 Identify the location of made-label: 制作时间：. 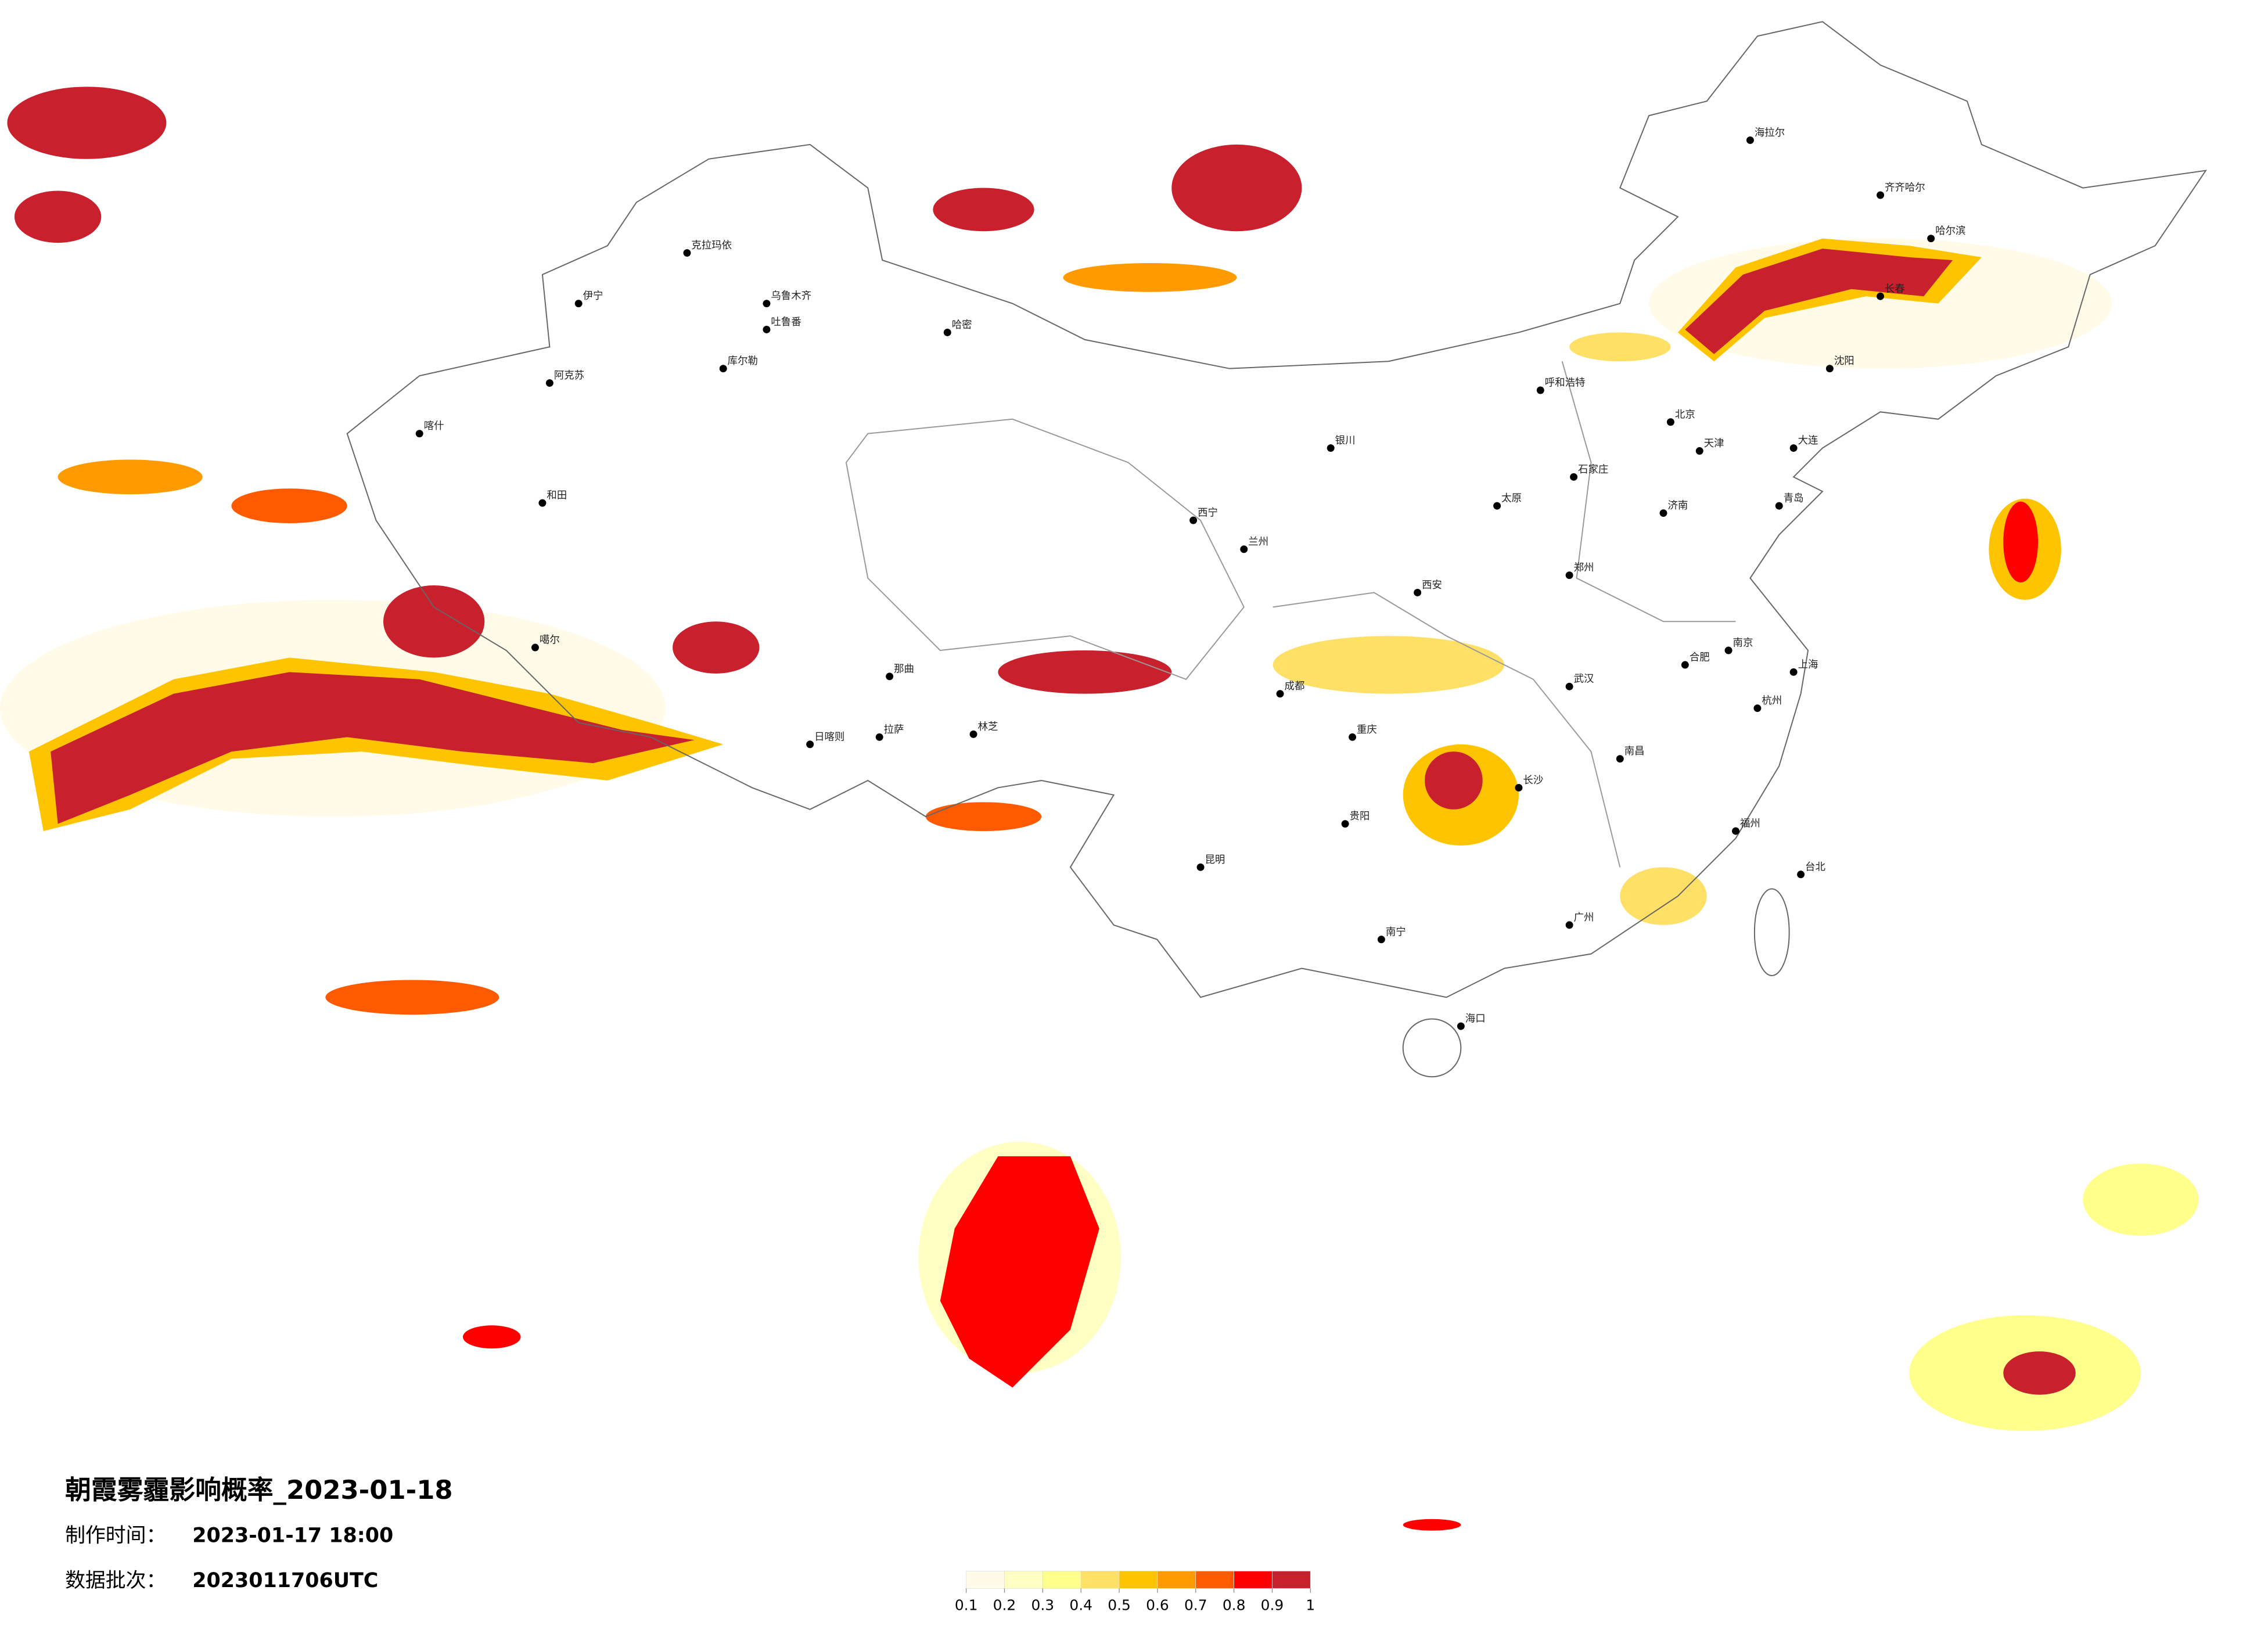
(115, 1536).